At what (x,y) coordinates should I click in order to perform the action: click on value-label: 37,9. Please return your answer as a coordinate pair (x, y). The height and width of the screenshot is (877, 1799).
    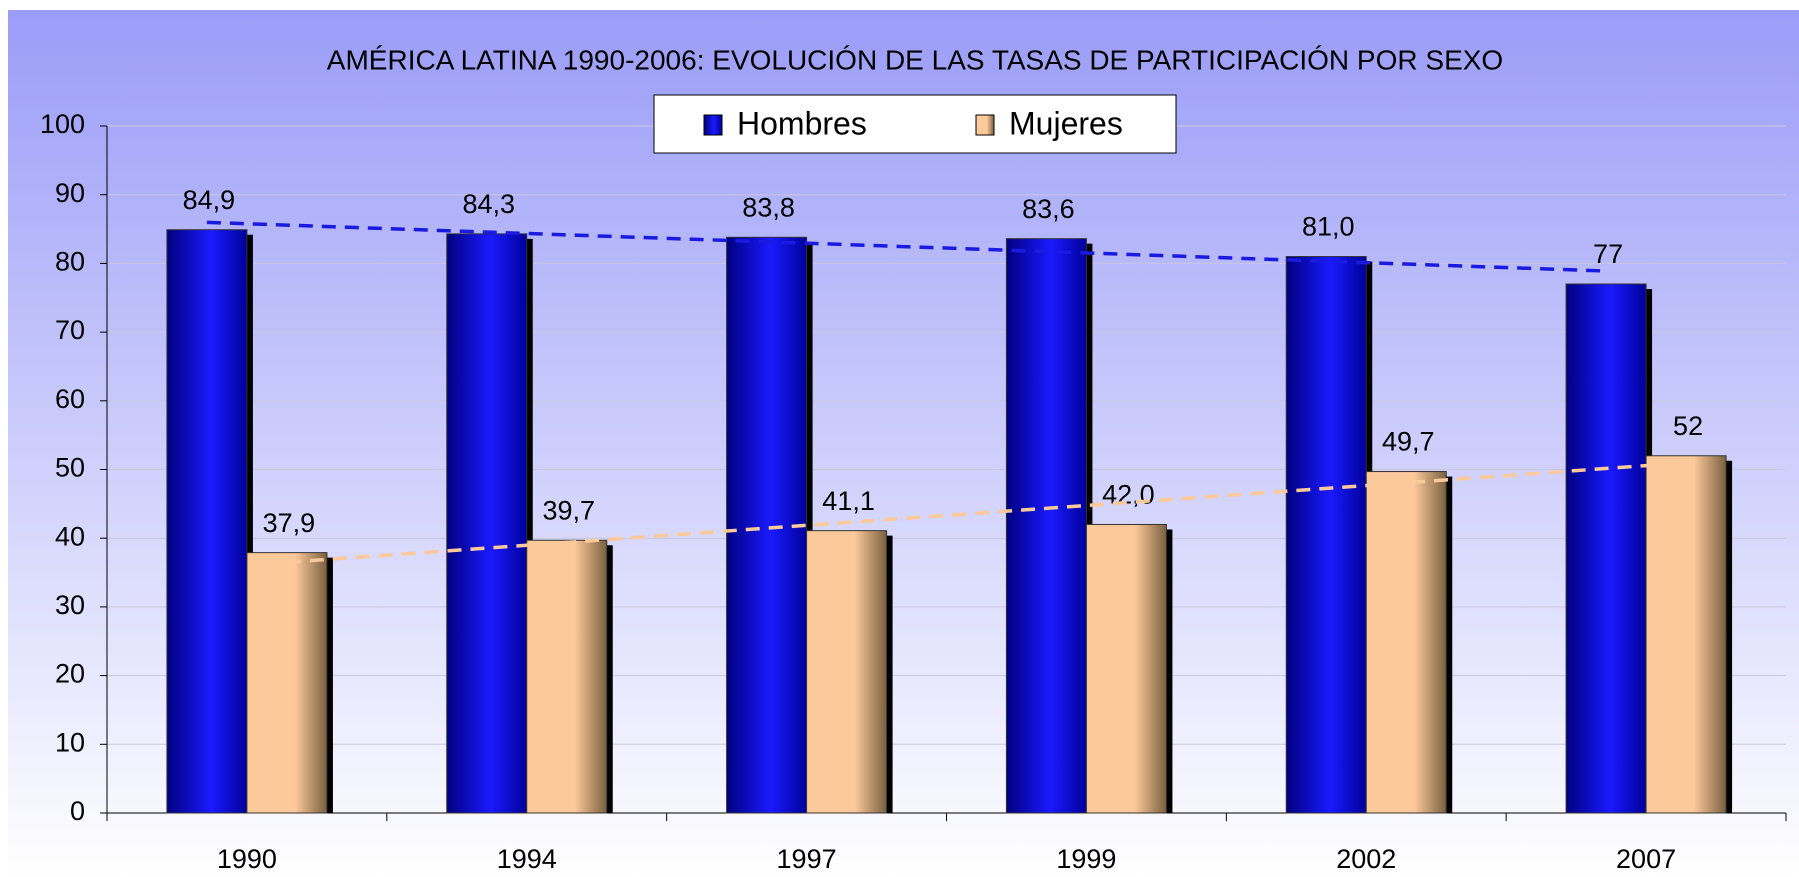
    Looking at the image, I should click on (289, 523).